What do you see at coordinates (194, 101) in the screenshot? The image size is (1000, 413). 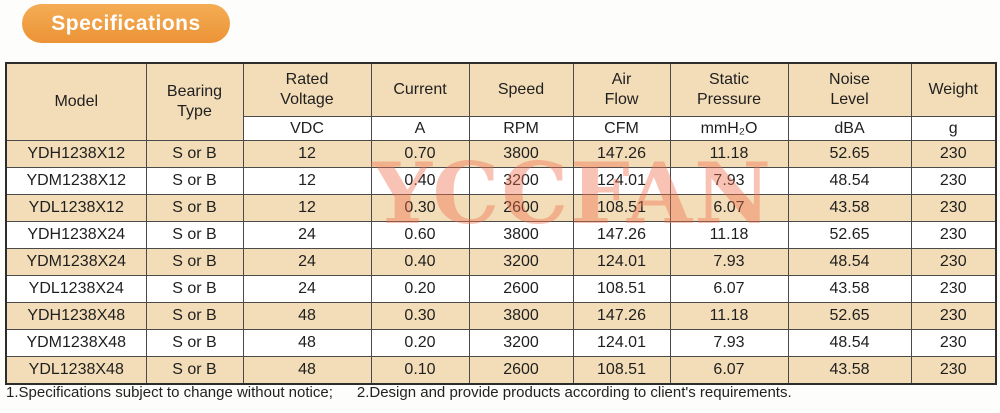 I see `column-header-bearing-type: Bearing Type` at bounding box center [194, 101].